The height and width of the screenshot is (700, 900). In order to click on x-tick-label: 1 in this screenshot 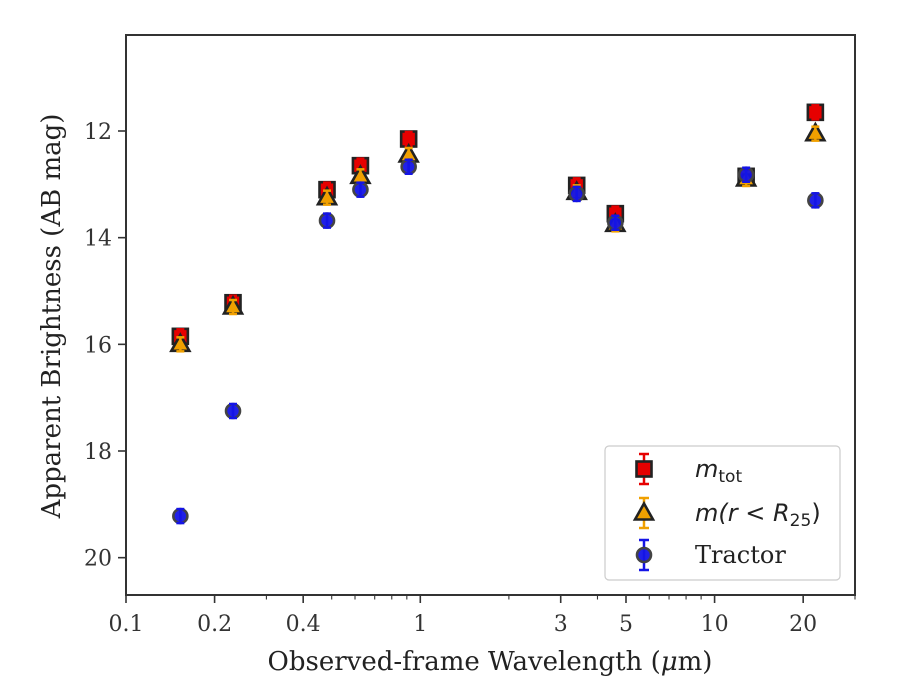, I will do `click(420, 624)`.